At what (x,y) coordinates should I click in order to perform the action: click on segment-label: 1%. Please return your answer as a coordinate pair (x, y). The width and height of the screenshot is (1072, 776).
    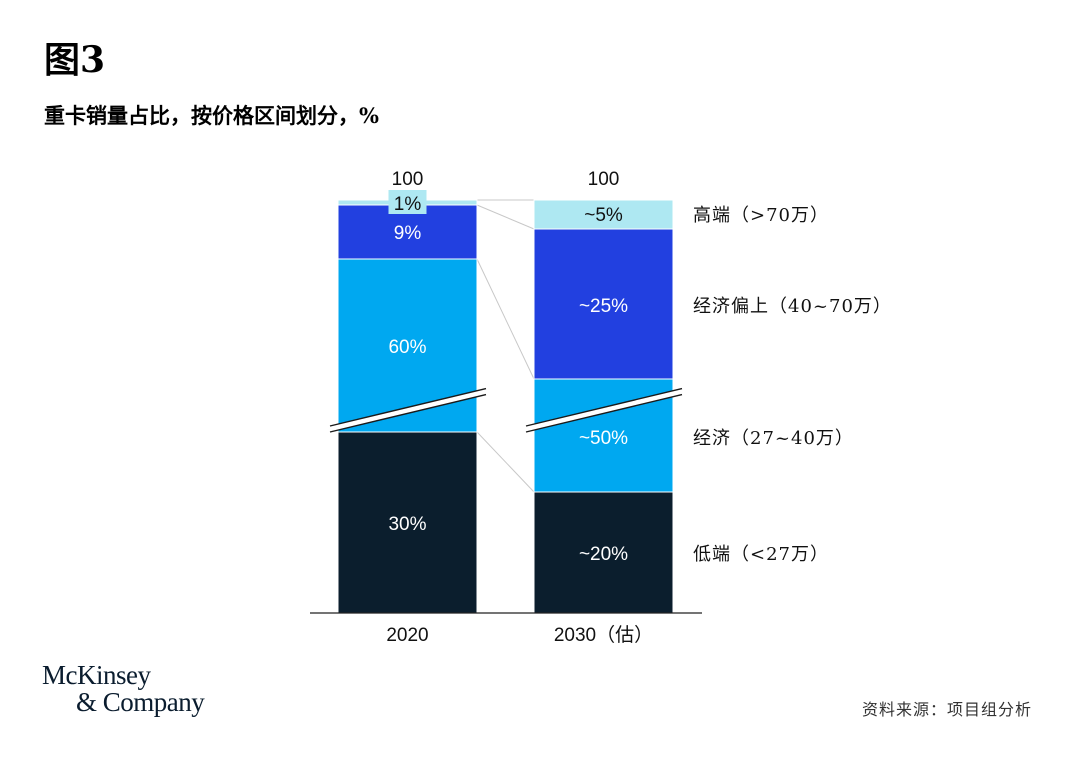
    Looking at the image, I should click on (408, 204).